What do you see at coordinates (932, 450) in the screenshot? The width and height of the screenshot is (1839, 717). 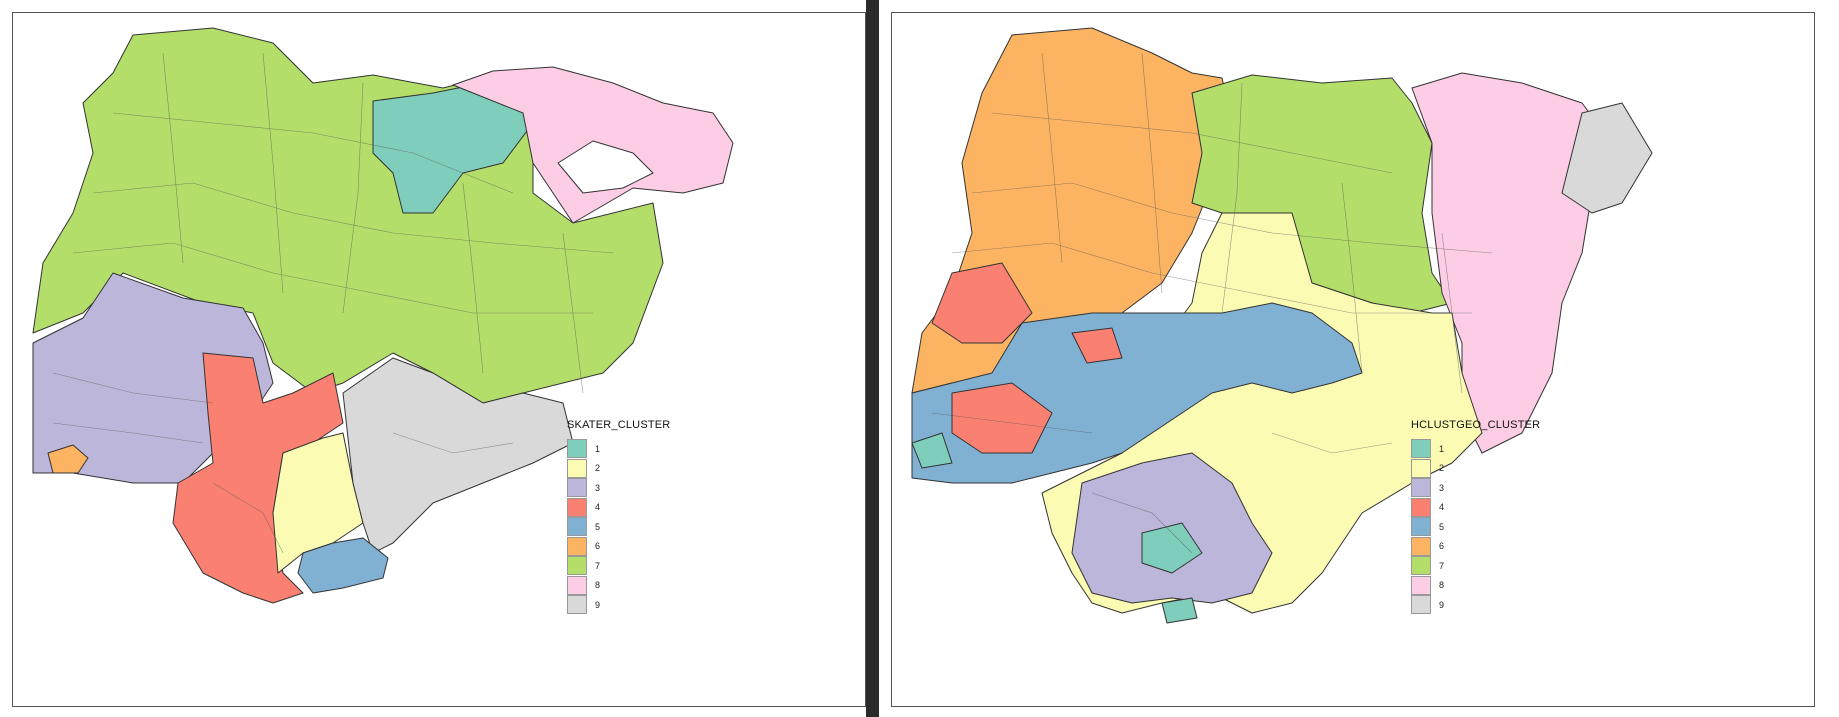 I see `region-cluster-1-c` at bounding box center [932, 450].